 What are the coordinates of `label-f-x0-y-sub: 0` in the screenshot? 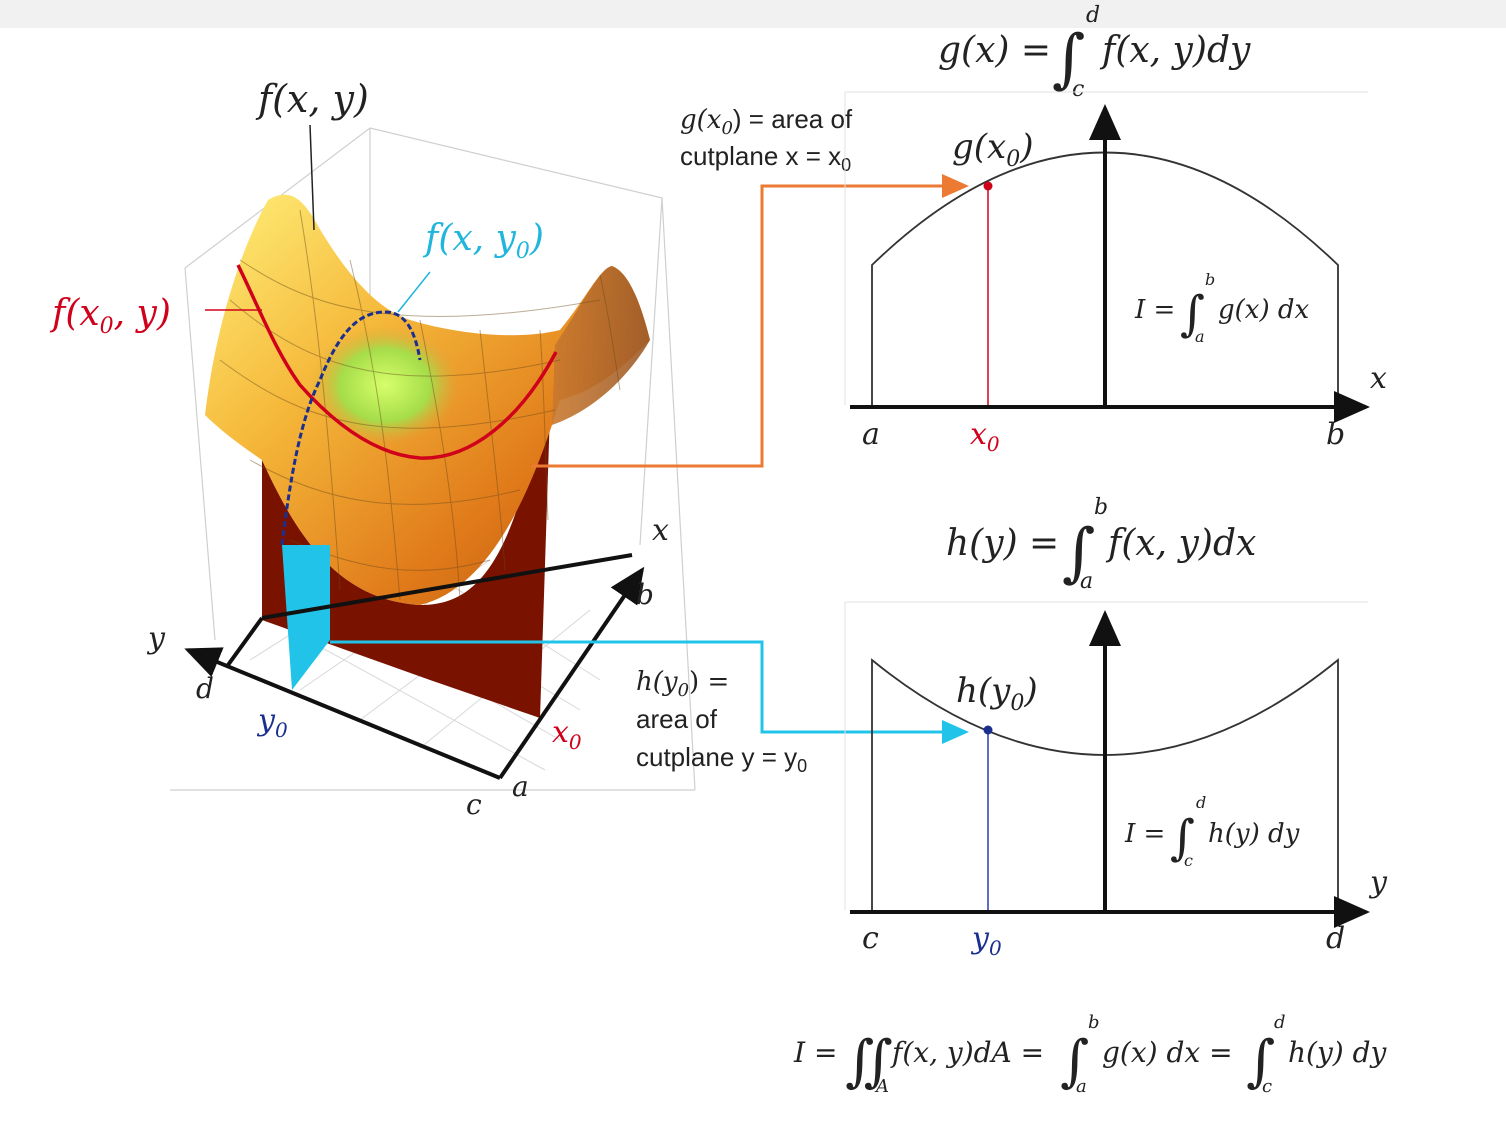 It's located at (107, 326).